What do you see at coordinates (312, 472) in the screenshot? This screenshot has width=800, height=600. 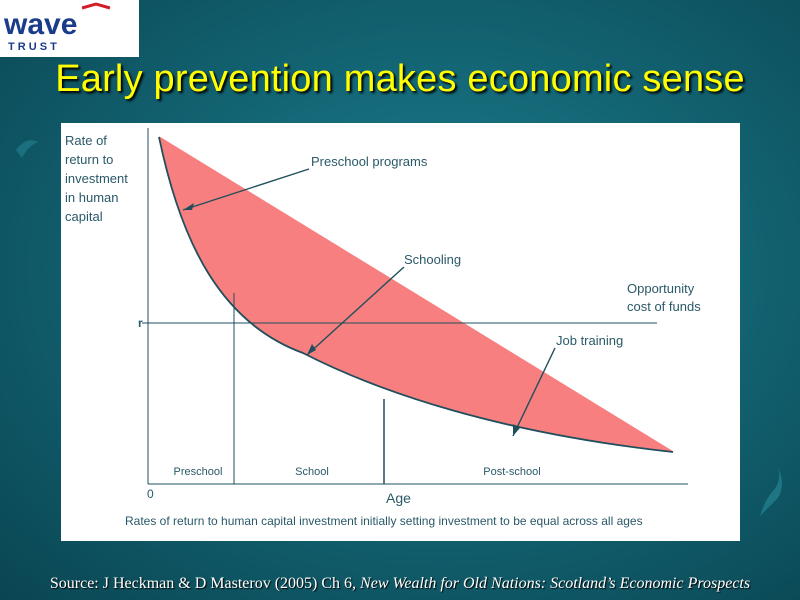 I see `stage-school-label: School` at bounding box center [312, 472].